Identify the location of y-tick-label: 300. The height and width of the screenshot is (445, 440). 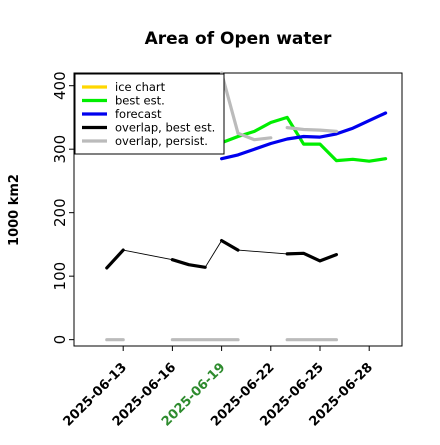
(60, 149).